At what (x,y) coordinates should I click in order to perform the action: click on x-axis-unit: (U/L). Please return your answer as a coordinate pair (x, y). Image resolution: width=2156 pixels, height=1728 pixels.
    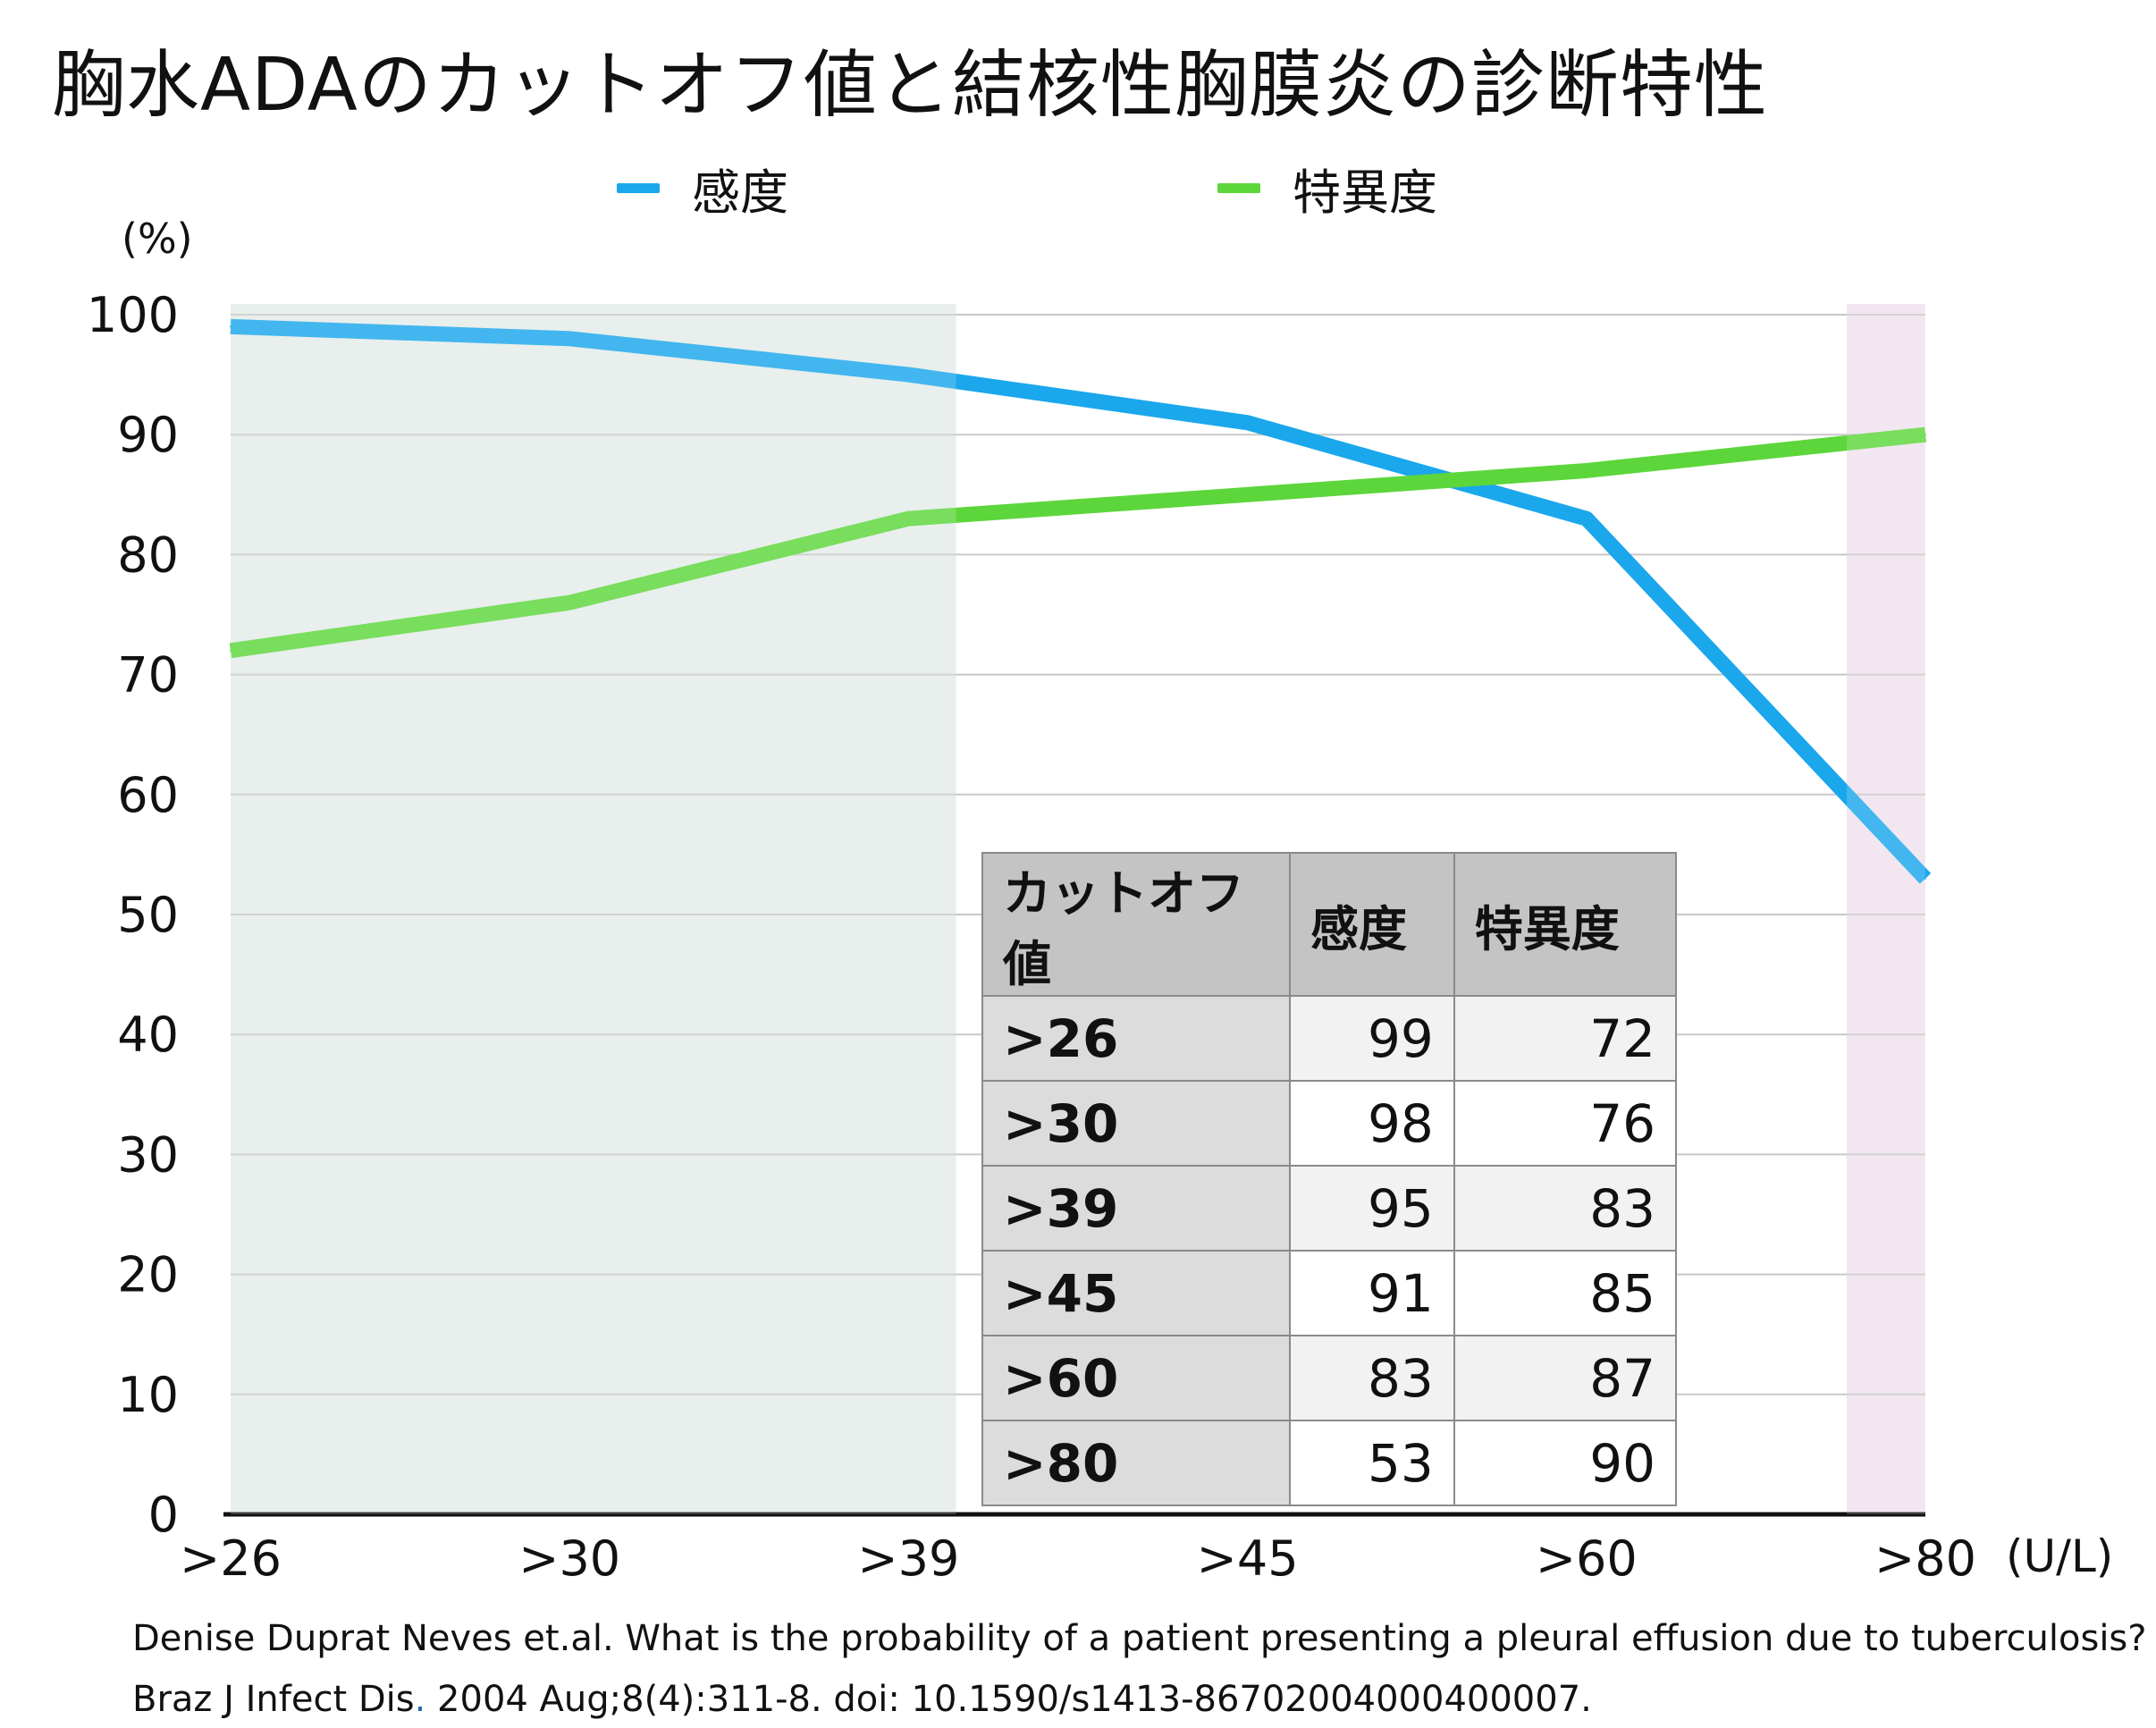
    Looking at the image, I should click on (2060, 1556).